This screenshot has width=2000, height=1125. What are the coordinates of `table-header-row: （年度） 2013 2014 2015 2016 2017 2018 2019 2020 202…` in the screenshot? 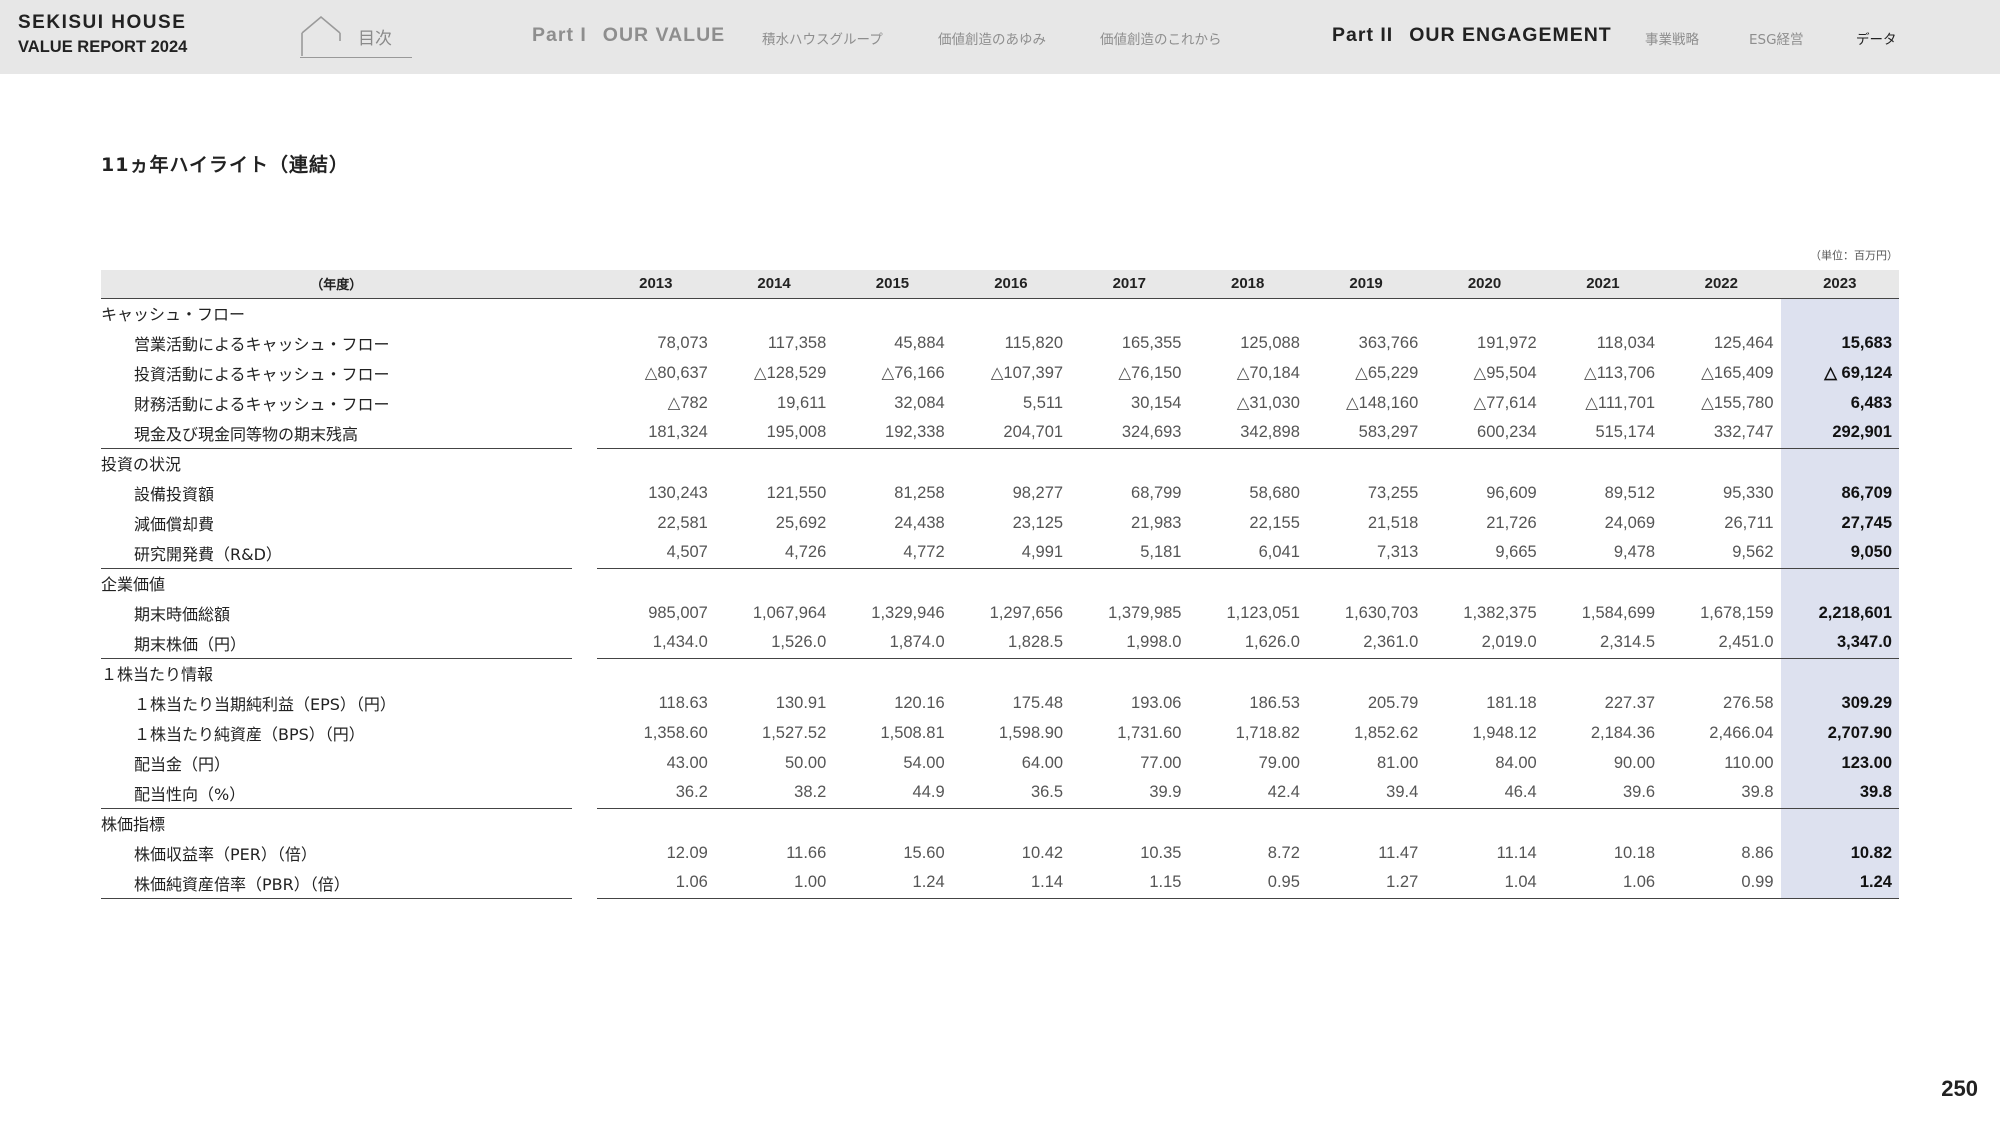 It's located at (1000, 284).